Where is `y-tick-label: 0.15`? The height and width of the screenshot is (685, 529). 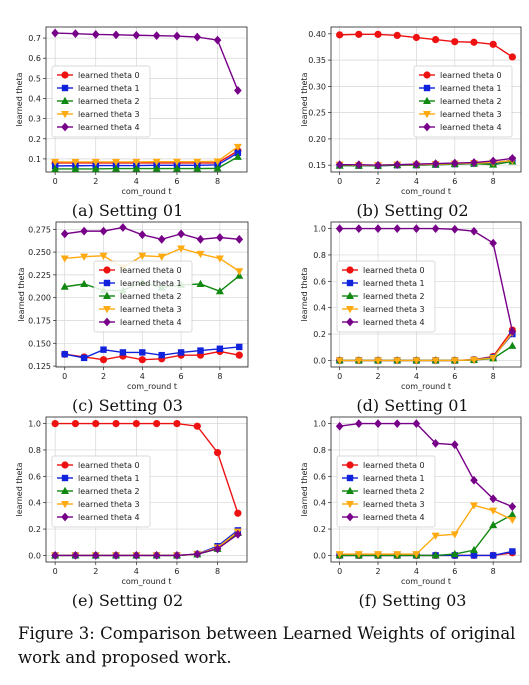
y-tick-label: 0.15 is located at coordinates (317, 165).